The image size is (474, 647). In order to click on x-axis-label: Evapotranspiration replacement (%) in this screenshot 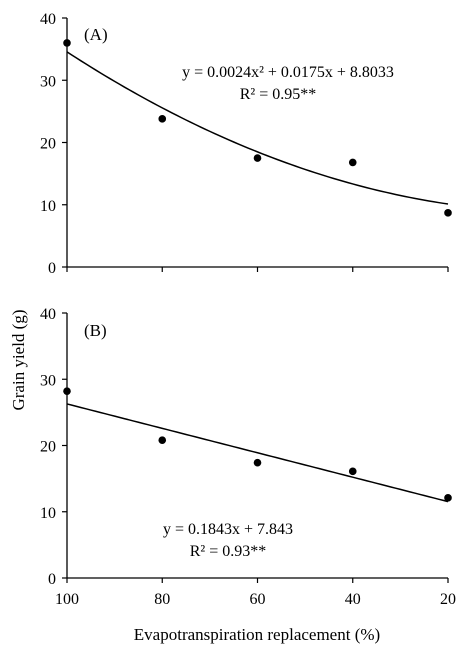, I will do `click(257, 634)`.